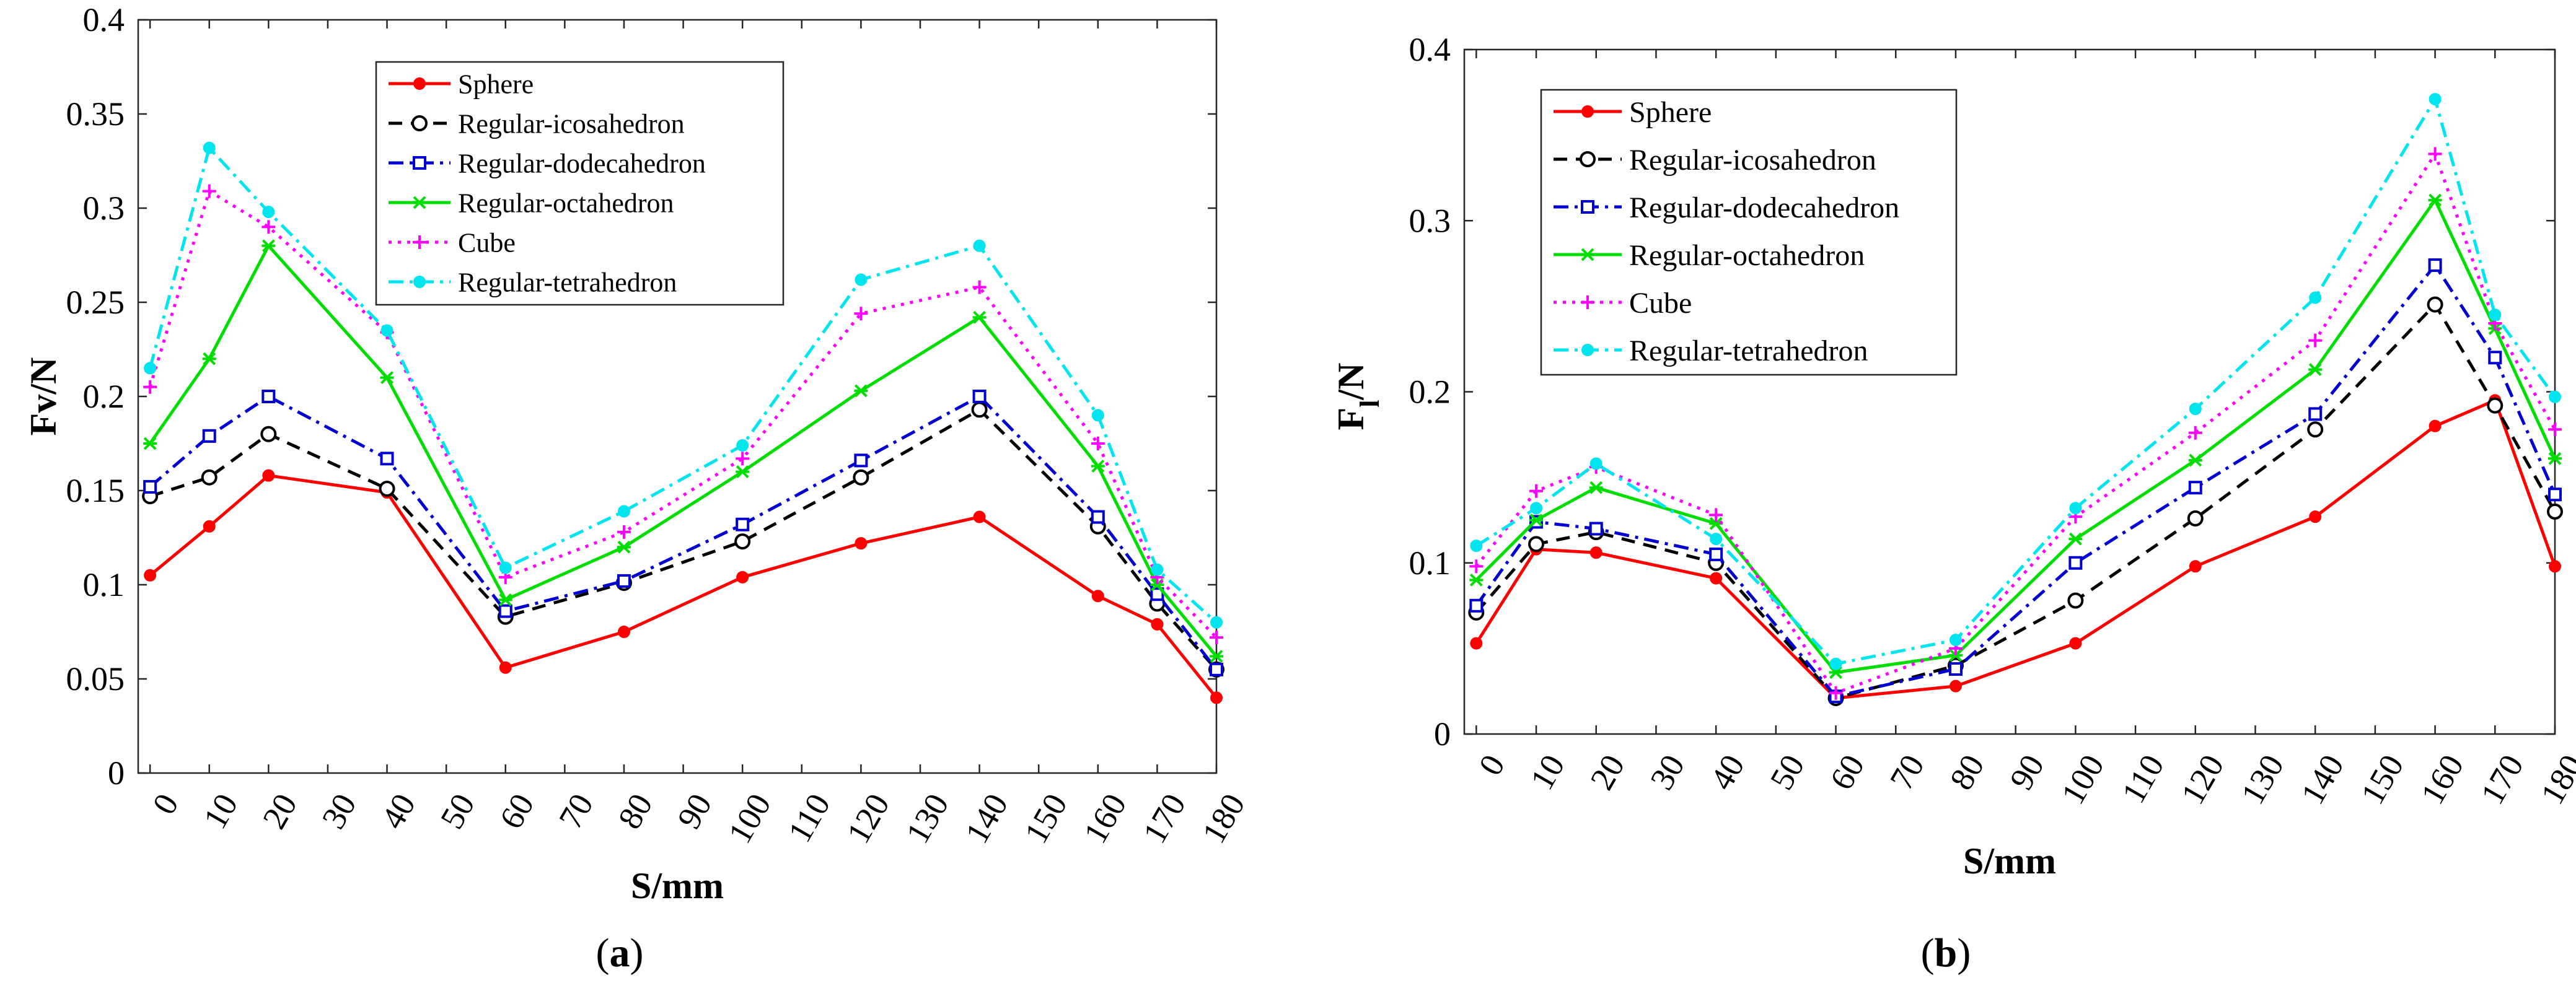 The image size is (2576, 988). What do you see at coordinates (1430, 563) in the screenshot?
I see `y-tick-label: 0.1` at bounding box center [1430, 563].